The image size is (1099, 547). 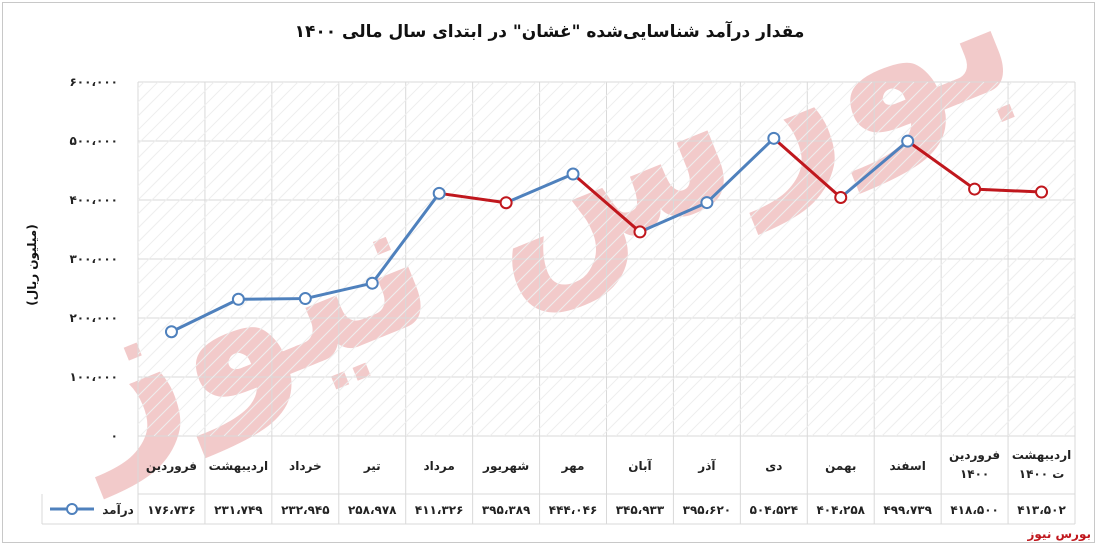 I want to click on data-table-value: ۴۴۴،۰۴۶, so click(x=573, y=510).